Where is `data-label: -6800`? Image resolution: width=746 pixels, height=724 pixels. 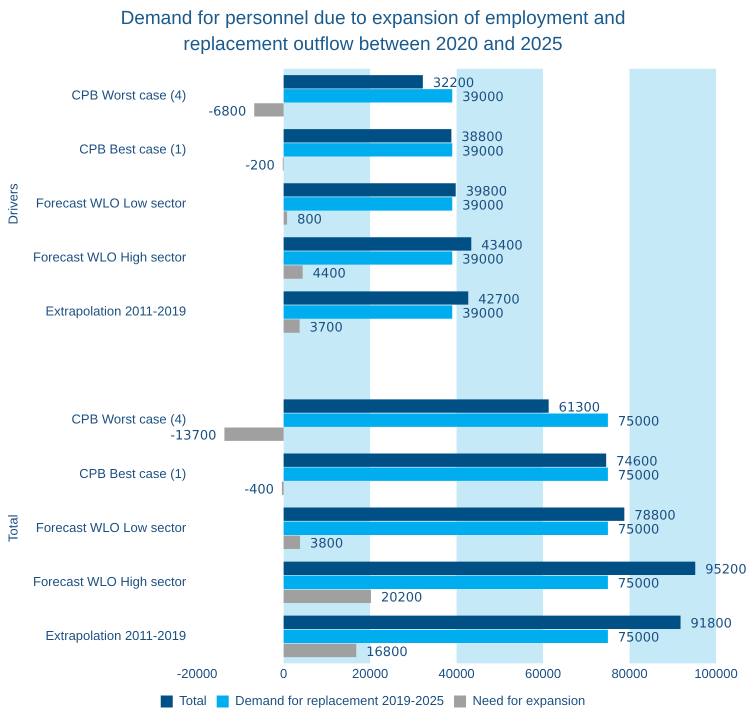 data-label: -6800 is located at coordinates (227, 112).